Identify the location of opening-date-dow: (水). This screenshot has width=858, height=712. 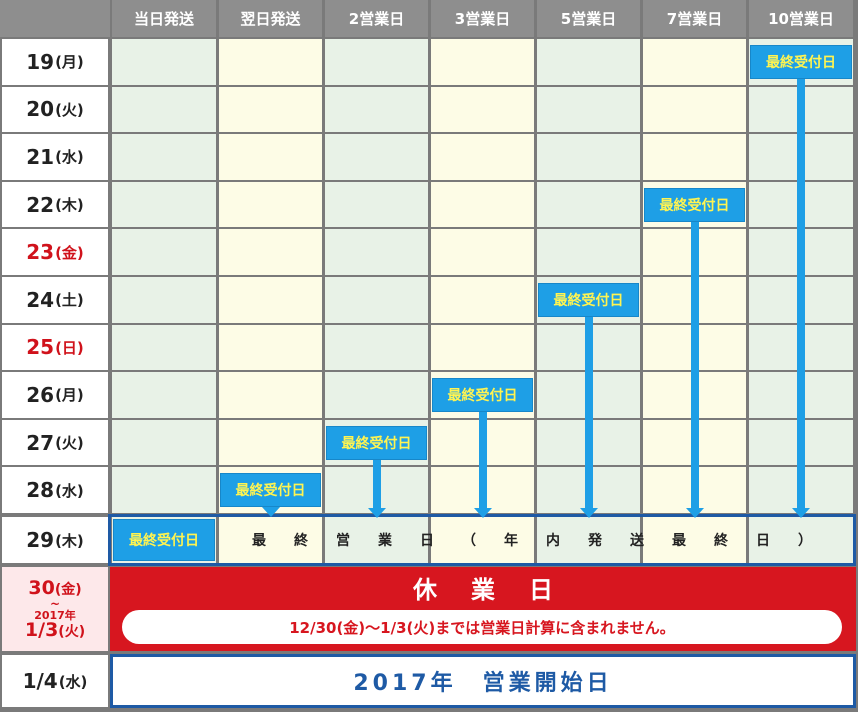
(73, 681).